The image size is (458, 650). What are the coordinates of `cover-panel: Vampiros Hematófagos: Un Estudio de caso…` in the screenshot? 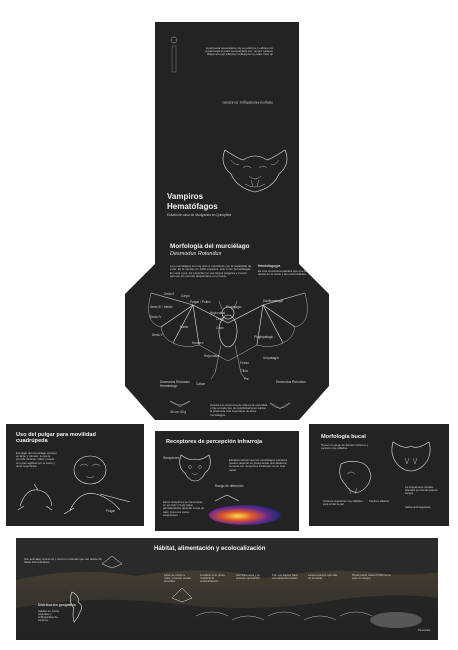 It's located at (227, 129).